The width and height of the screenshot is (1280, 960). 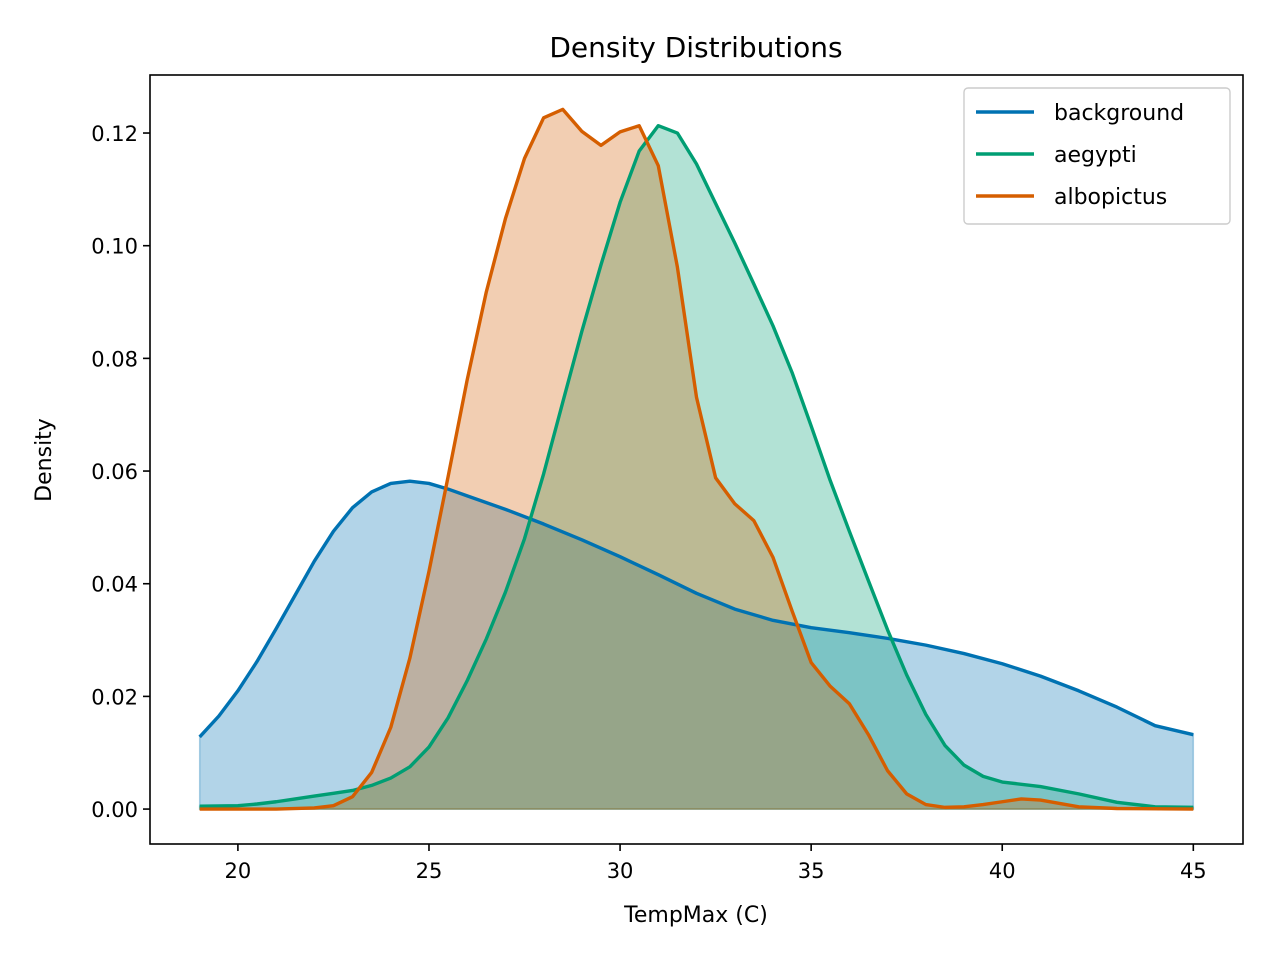 What do you see at coordinates (114, 359) in the screenshot?
I see `y-tick-label: 0.08` at bounding box center [114, 359].